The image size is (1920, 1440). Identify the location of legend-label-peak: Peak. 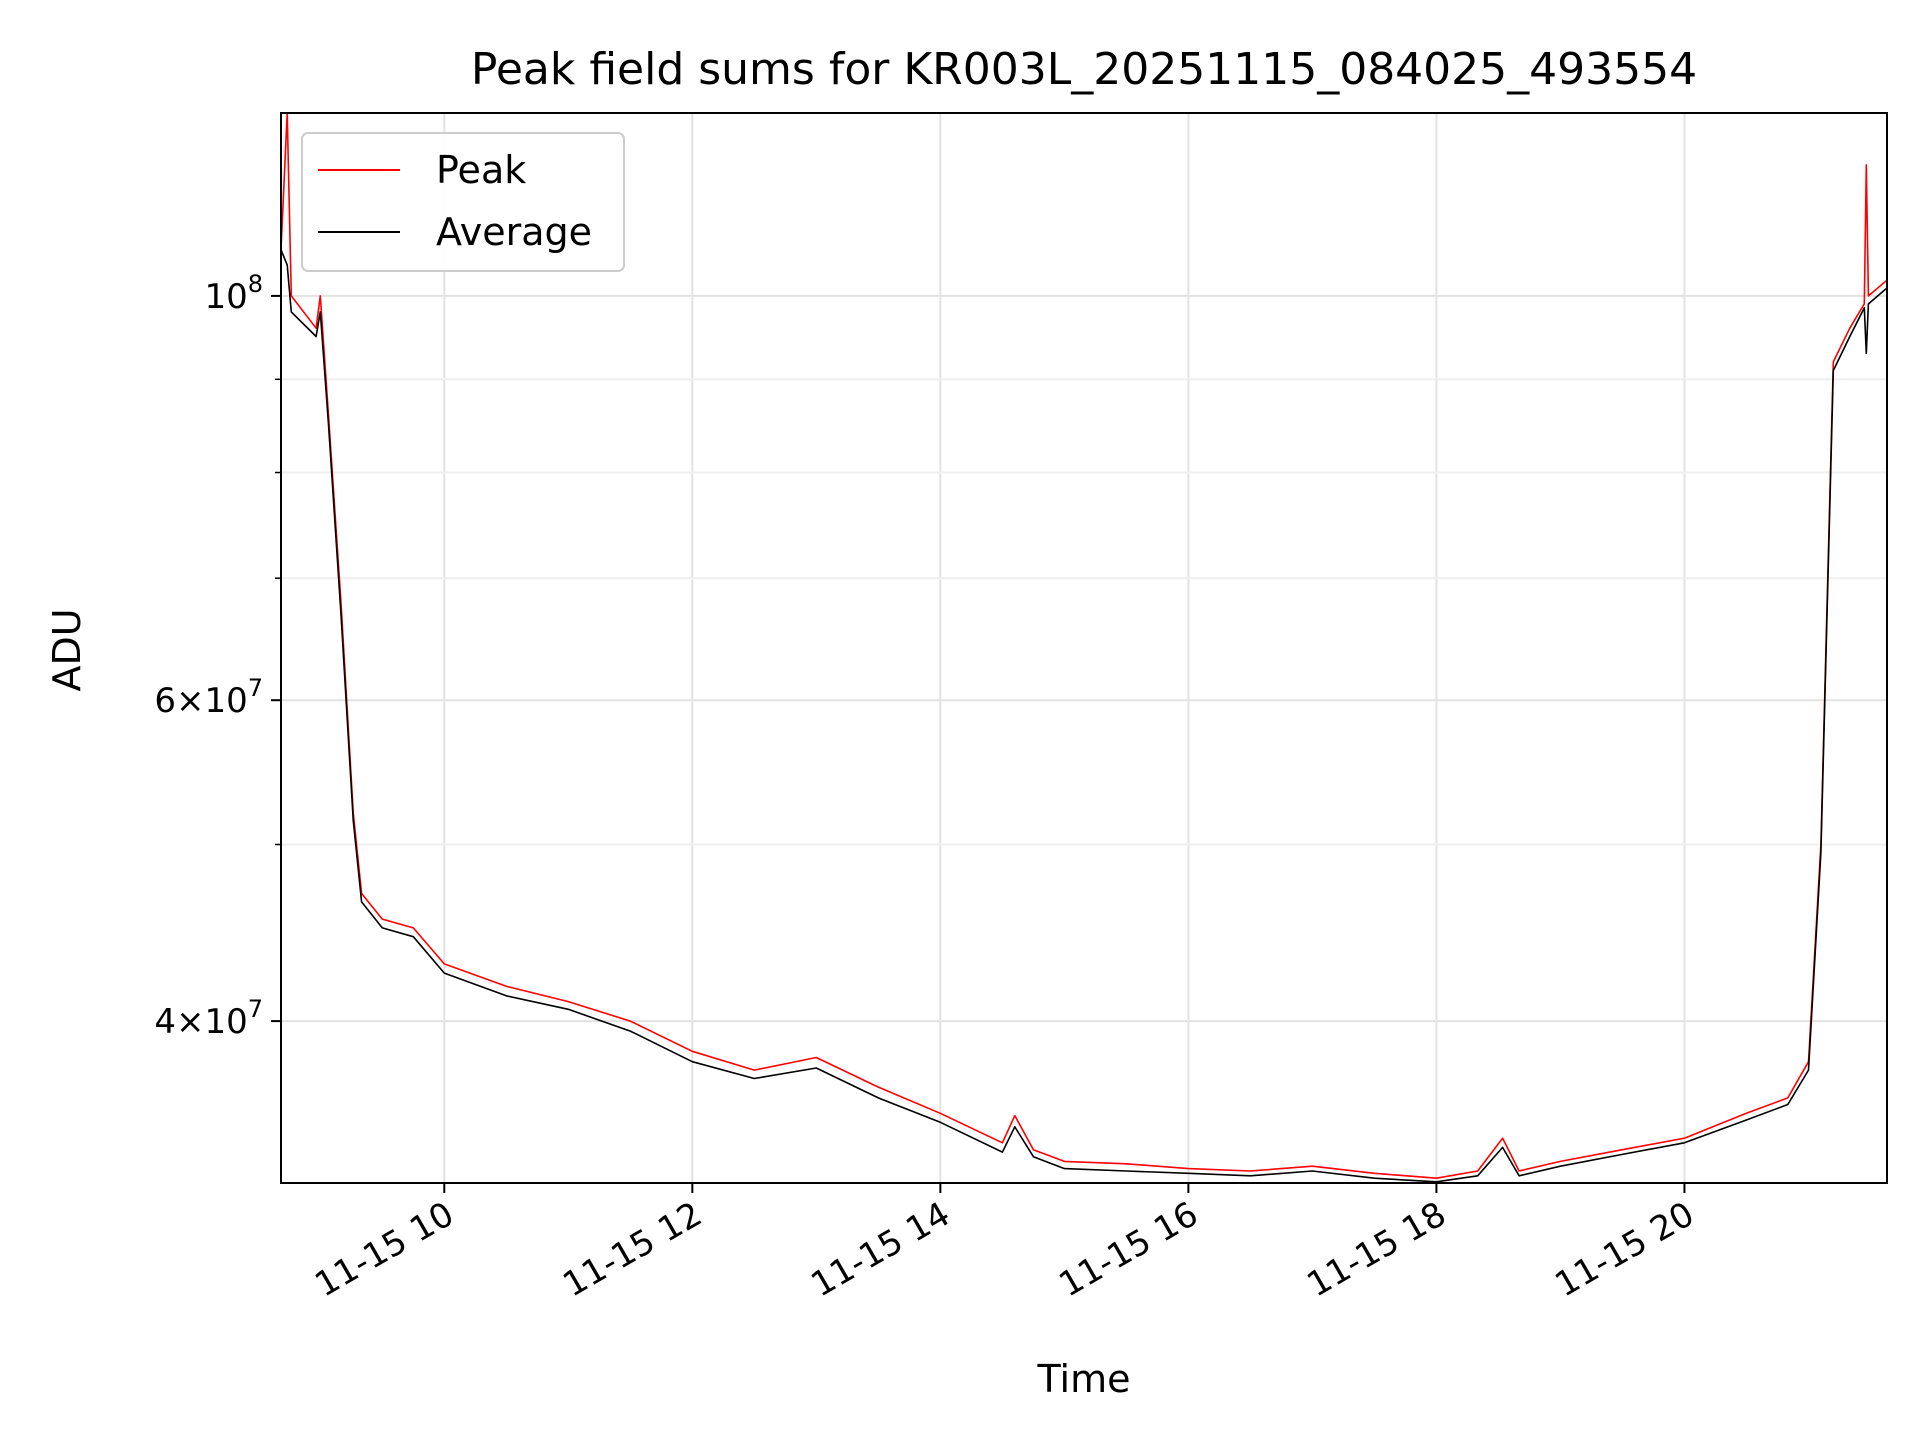
(481, 170).